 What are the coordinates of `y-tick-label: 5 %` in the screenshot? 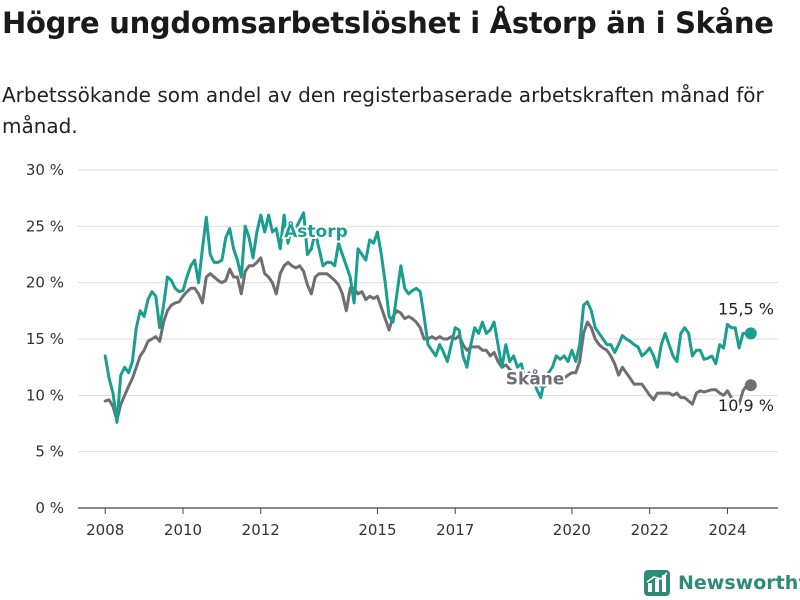 It's located at (49, 452).